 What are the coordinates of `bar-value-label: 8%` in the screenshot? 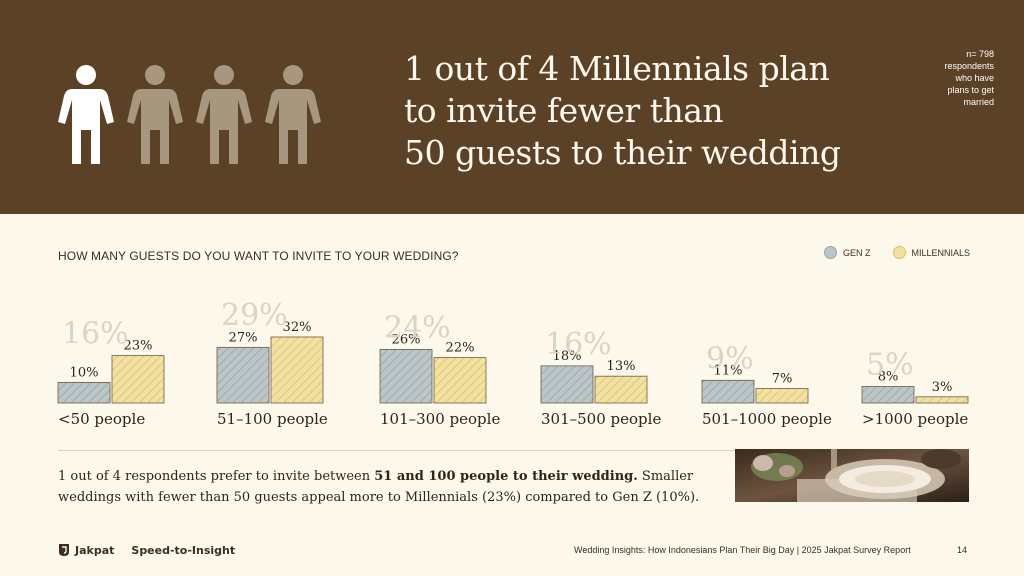 It's located at (888, 377).